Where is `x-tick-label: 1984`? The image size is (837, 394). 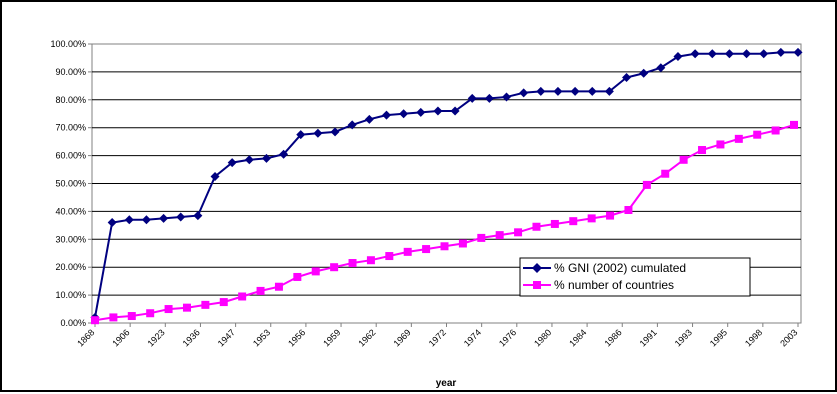 x-tick-label: 1984 is located at coordinates (577, 337).